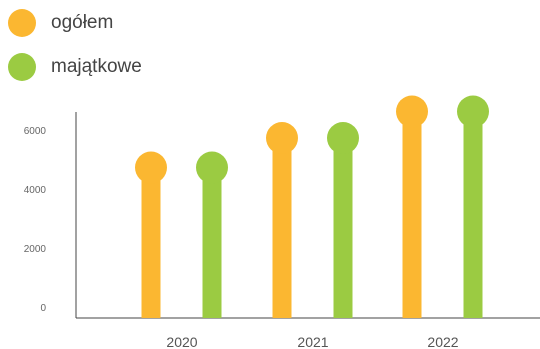 This screenshot has width=540, height=349. I want to click on y-tick-label: 4000, so click(35, 190).